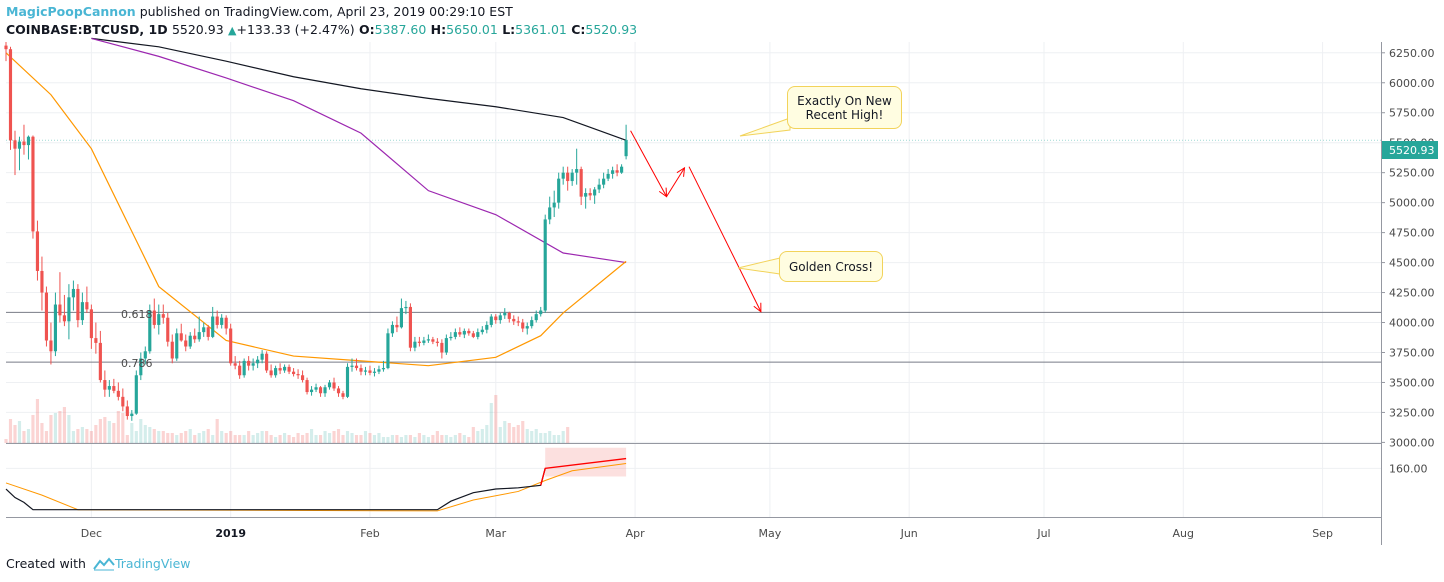  I want to click on callout-golden-cross: Golden Cross!, so click(831, 266).